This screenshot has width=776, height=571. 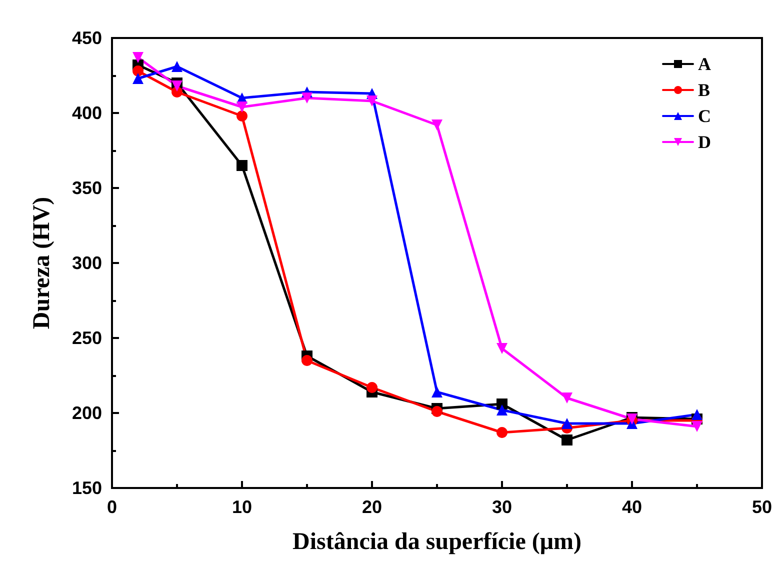 What do you see at coordinates (632, 507) in the screenshot?
I see `x-tick-label: 40` at bounding box center [632, 507].